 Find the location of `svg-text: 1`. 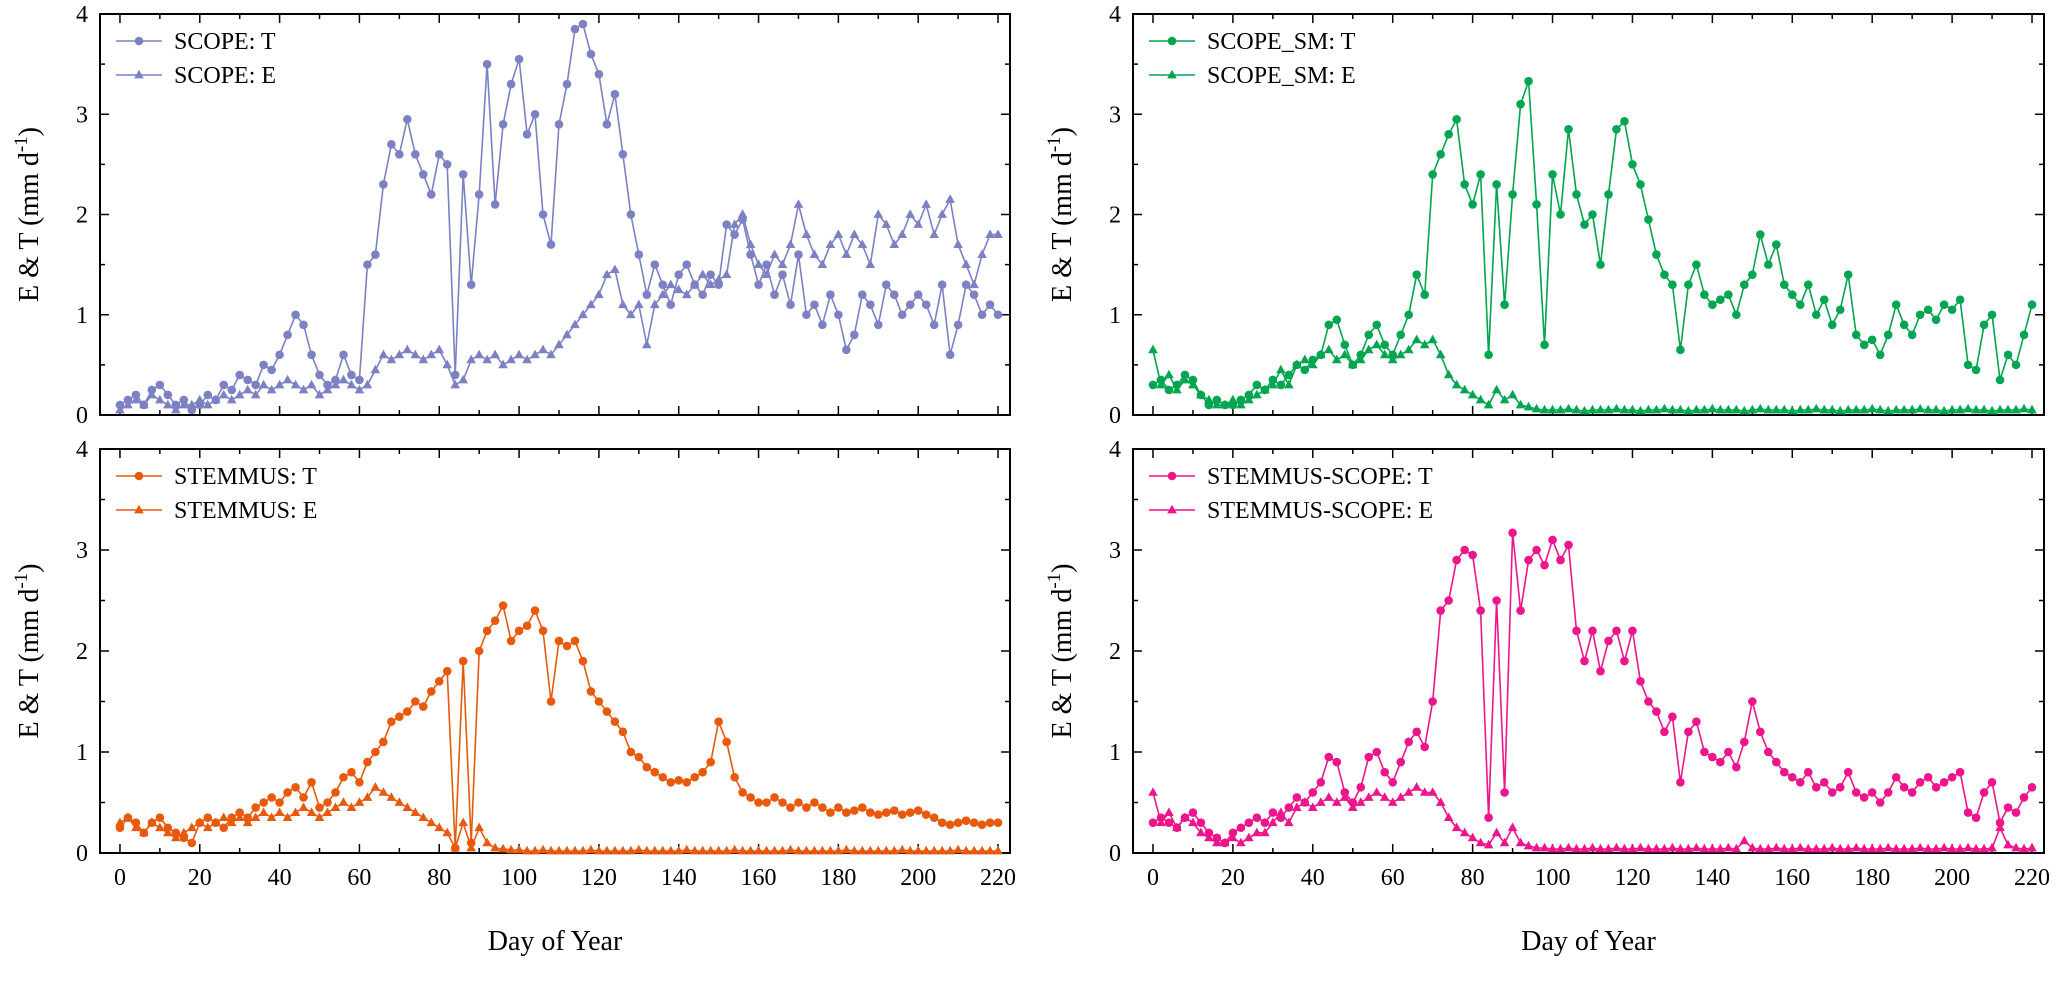

svg-text: 1 is located at coordinates (1115, 753).